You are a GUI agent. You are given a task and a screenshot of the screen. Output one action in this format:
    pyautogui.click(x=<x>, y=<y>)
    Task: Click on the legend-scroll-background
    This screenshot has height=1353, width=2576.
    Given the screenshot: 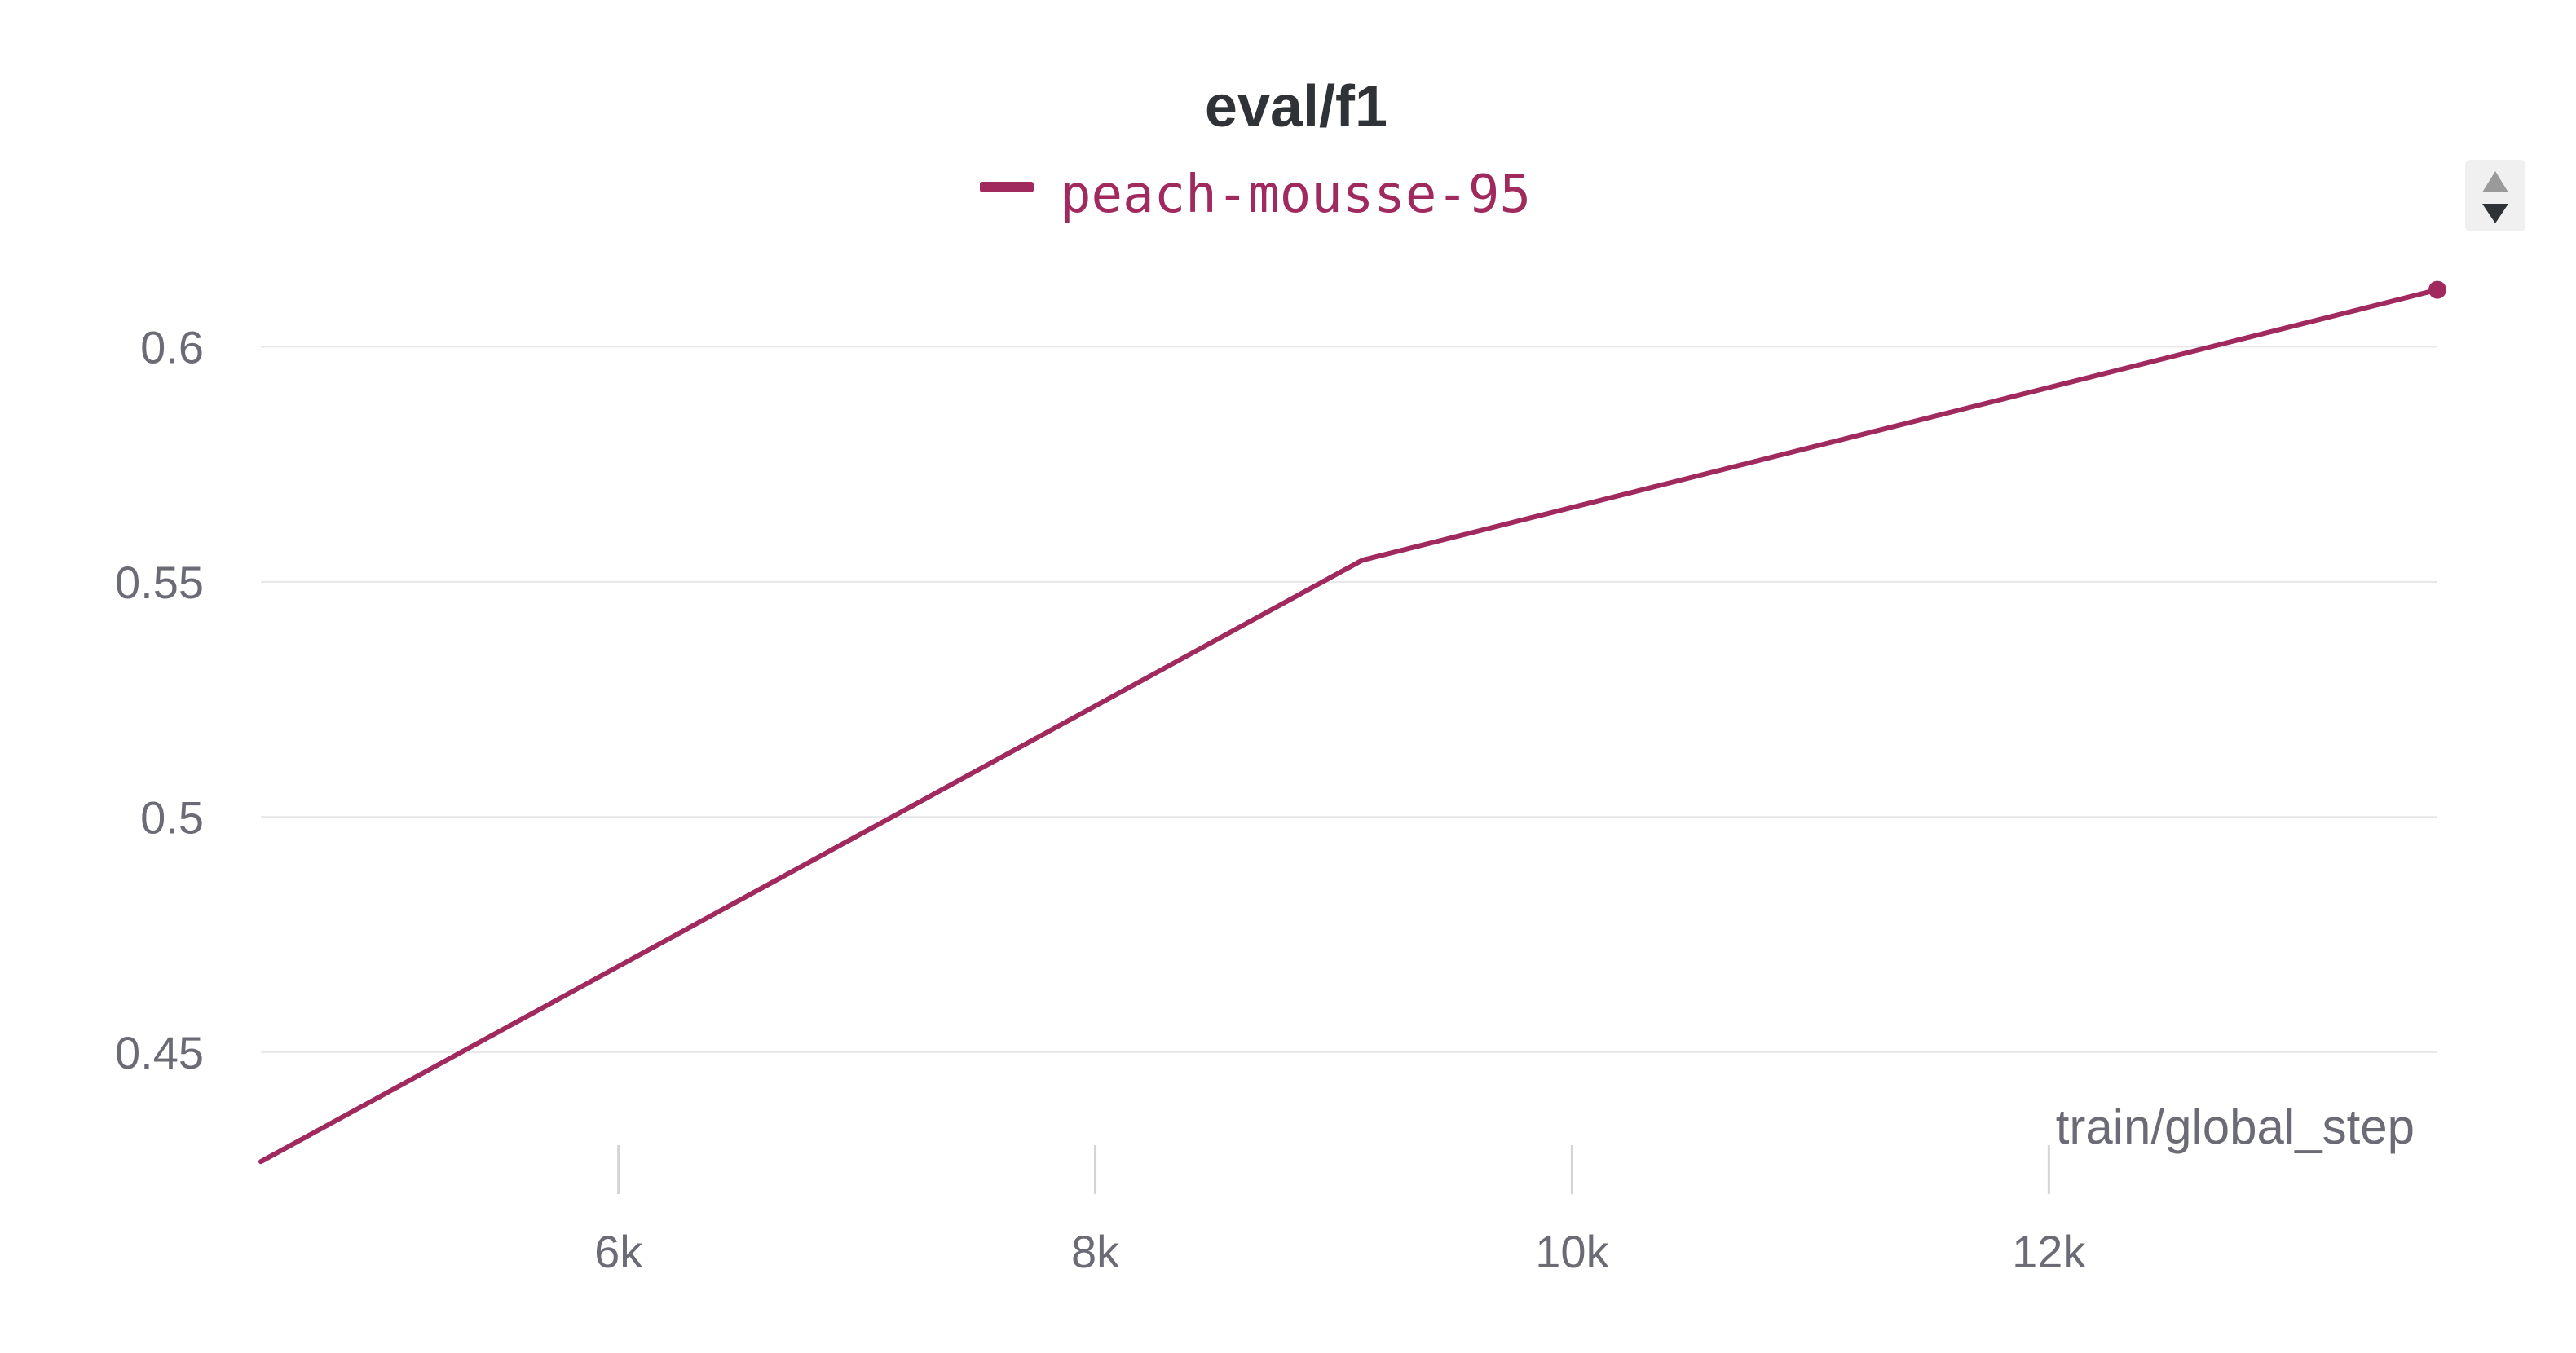 What is the action you would take?
    pyautogui.click(x=2495, y=195)
    